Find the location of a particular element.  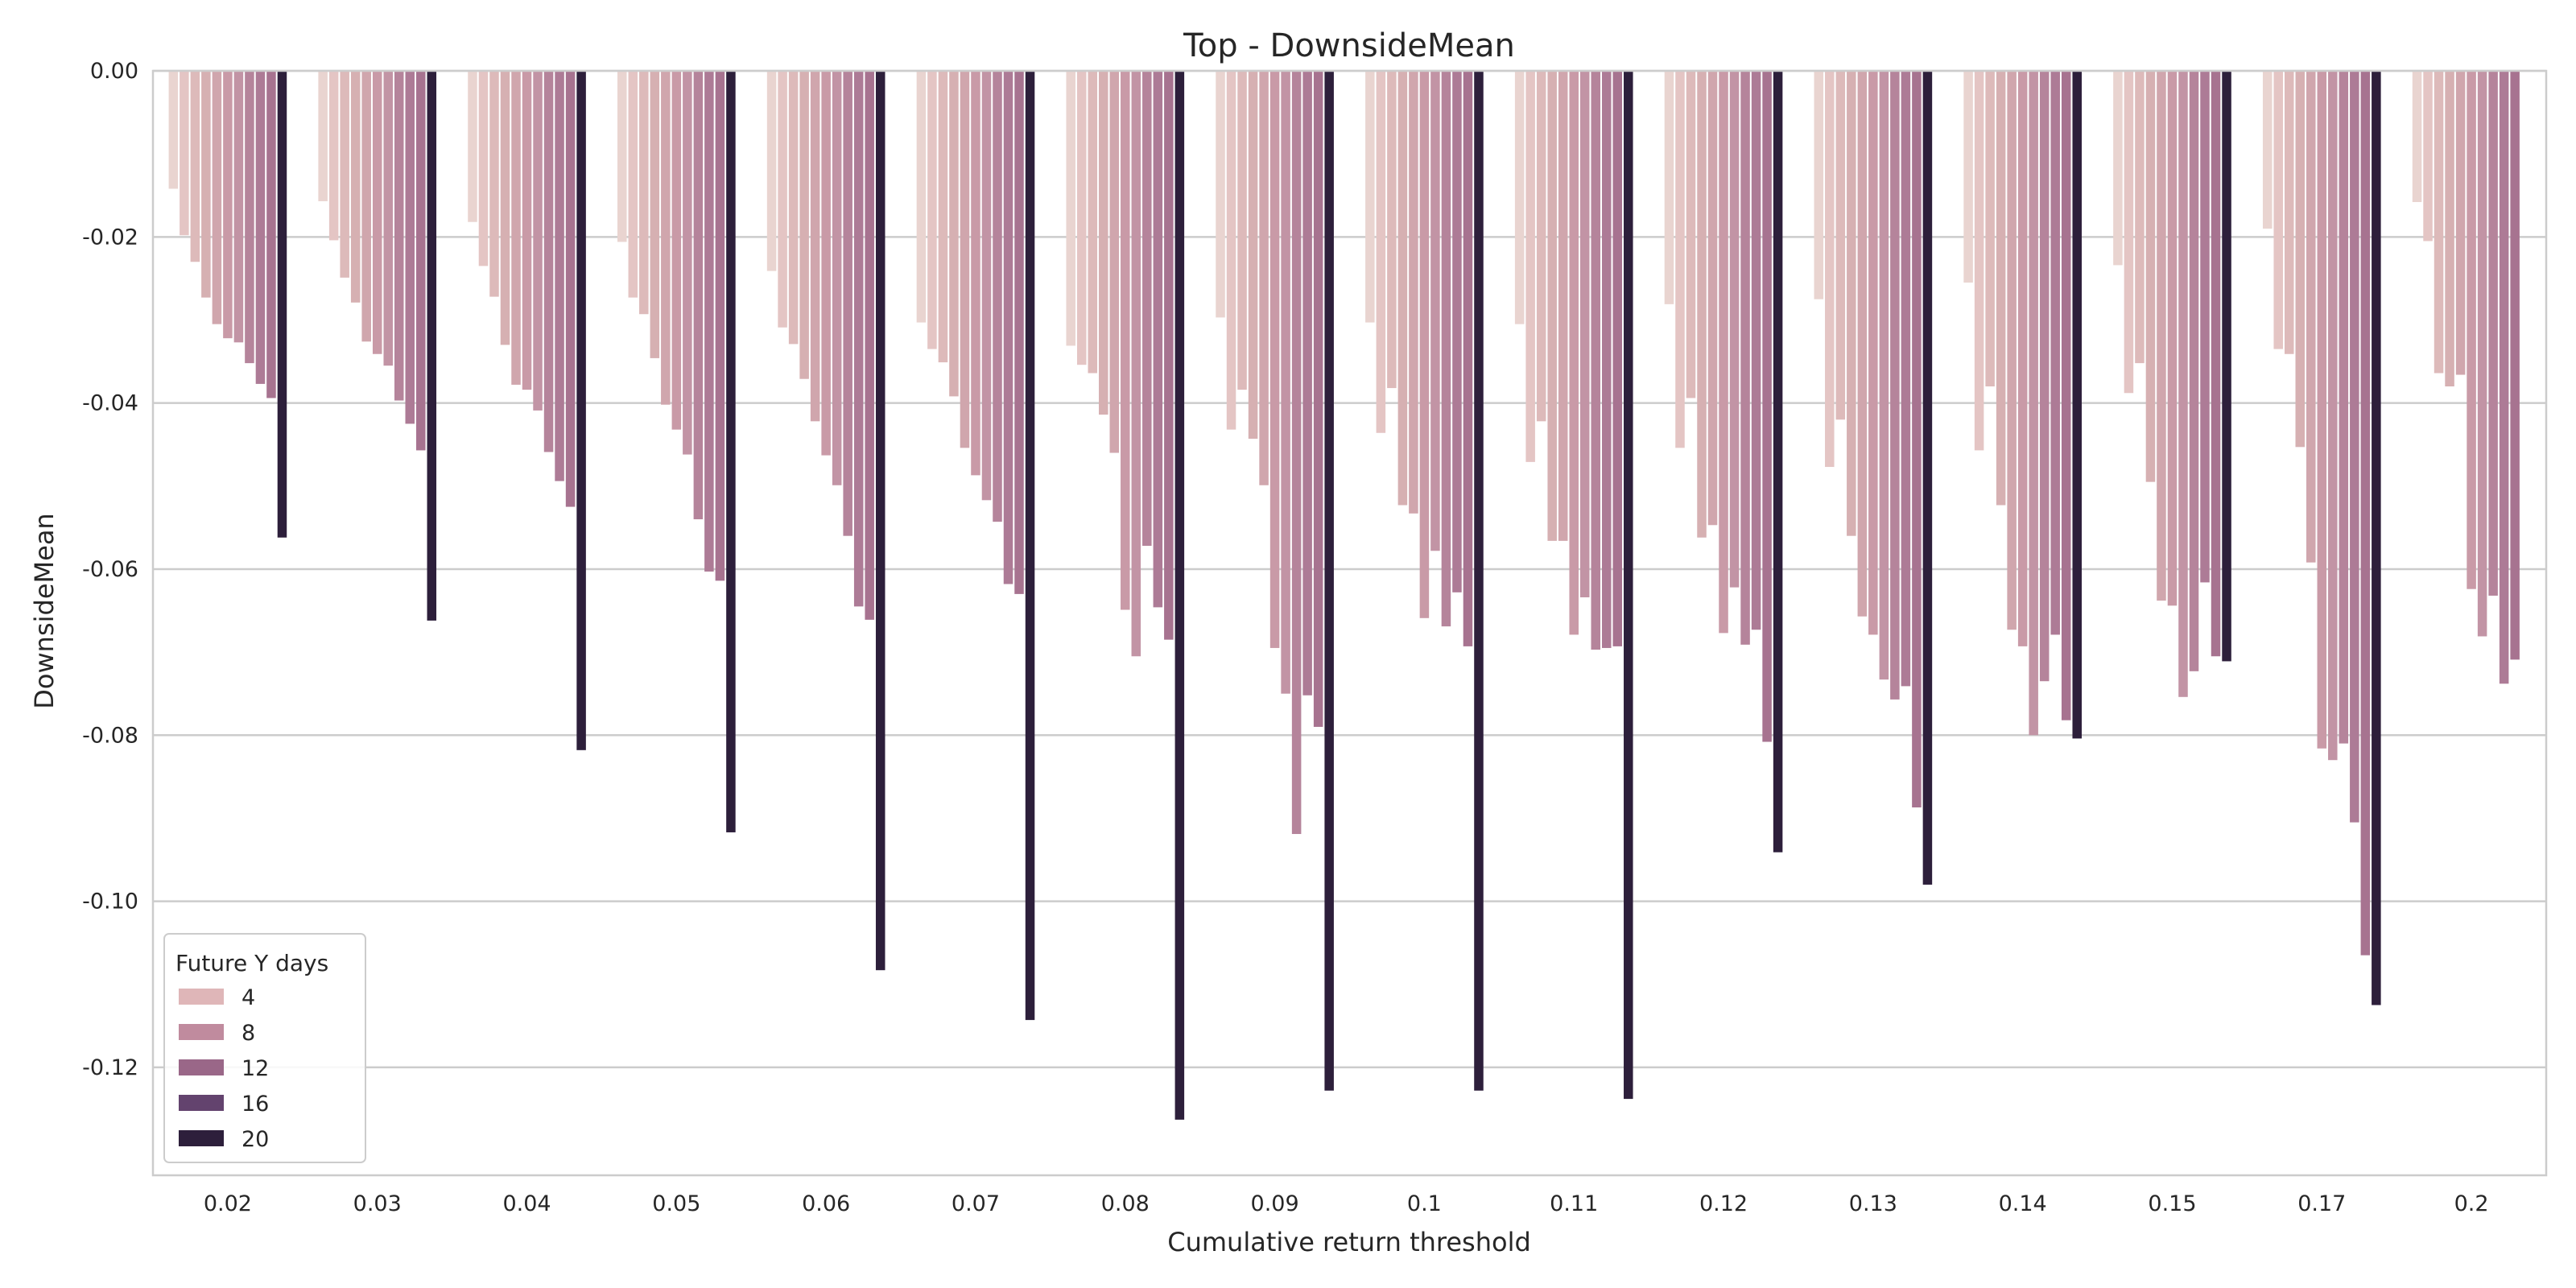

y-tick-label: 0.00 is located at coordinates (114, 71).